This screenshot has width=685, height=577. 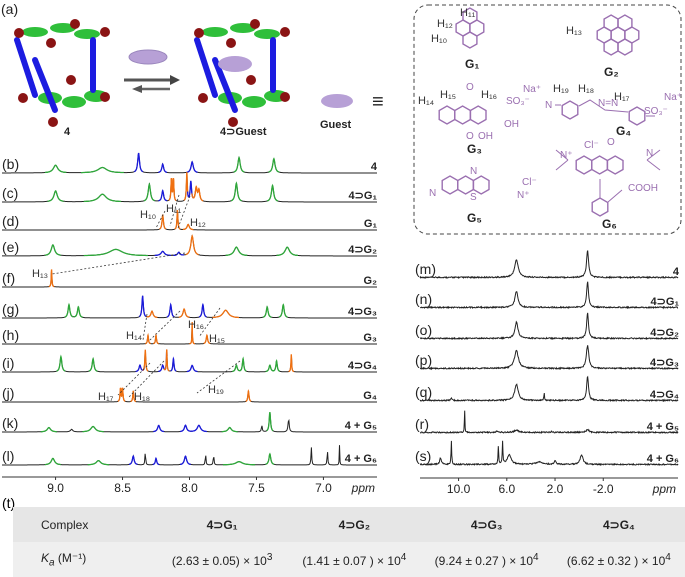 I want to click on spectrum-row-label: (h), so click(x=10, y=335).